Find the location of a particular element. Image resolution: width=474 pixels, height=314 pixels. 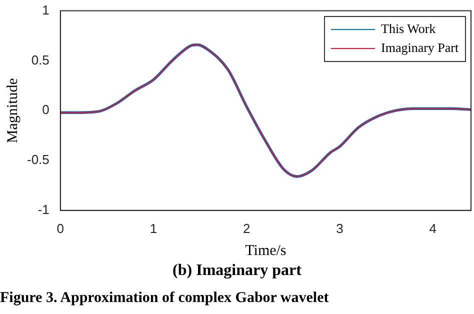

legend-label: This Work is located at coordinates (408, 29).